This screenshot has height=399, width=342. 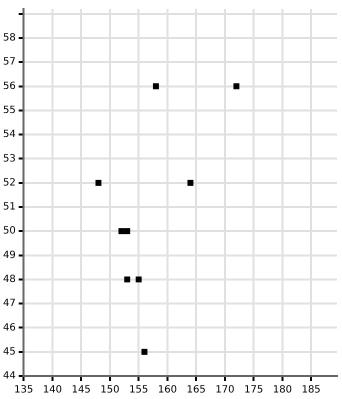 What do you see at coordinates (311, 390) in the screenshot?
I see `x-tick-label: 185` at bounding box center [311, 390].